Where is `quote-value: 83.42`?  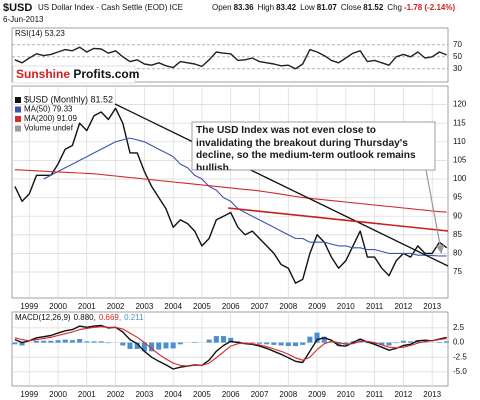
quote-value: 83.42 is located at coordinates (286, 7).